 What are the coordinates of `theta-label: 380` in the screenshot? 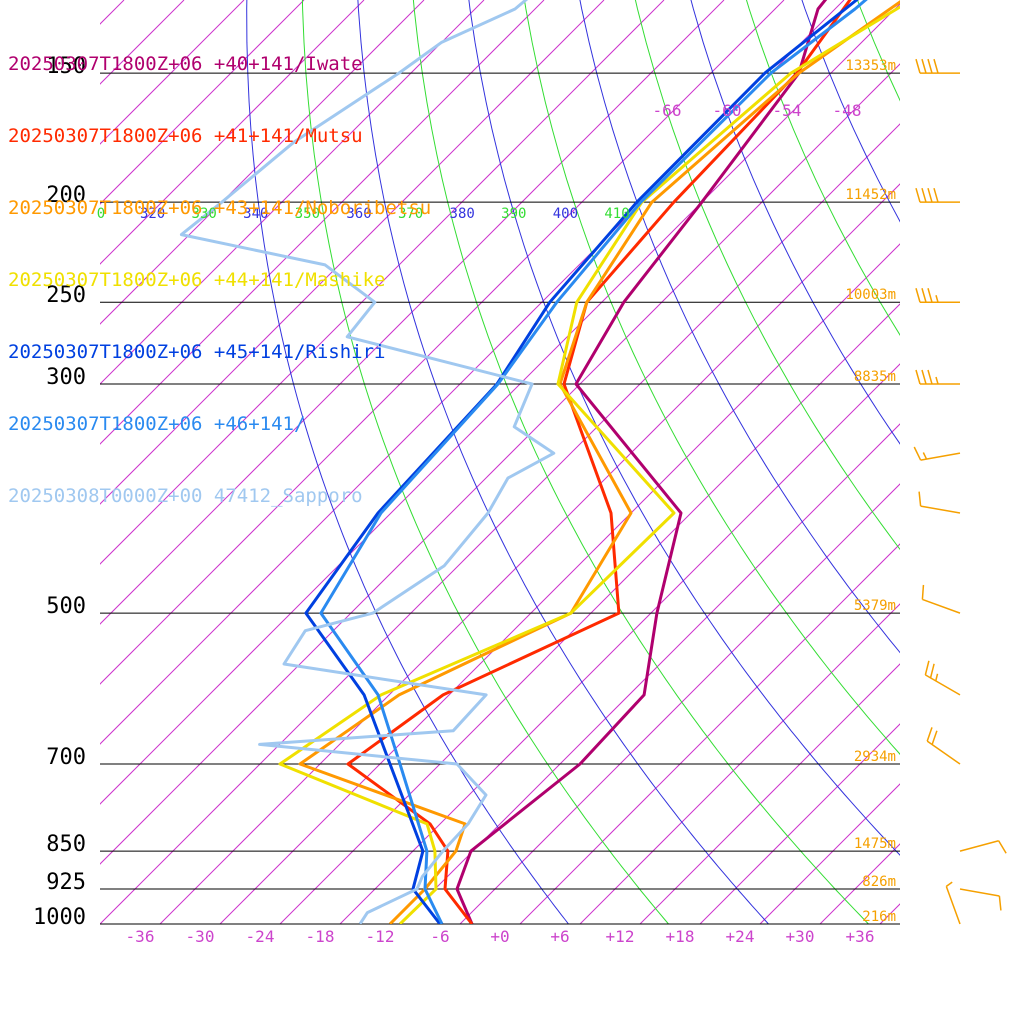 It's located at (462, 214).